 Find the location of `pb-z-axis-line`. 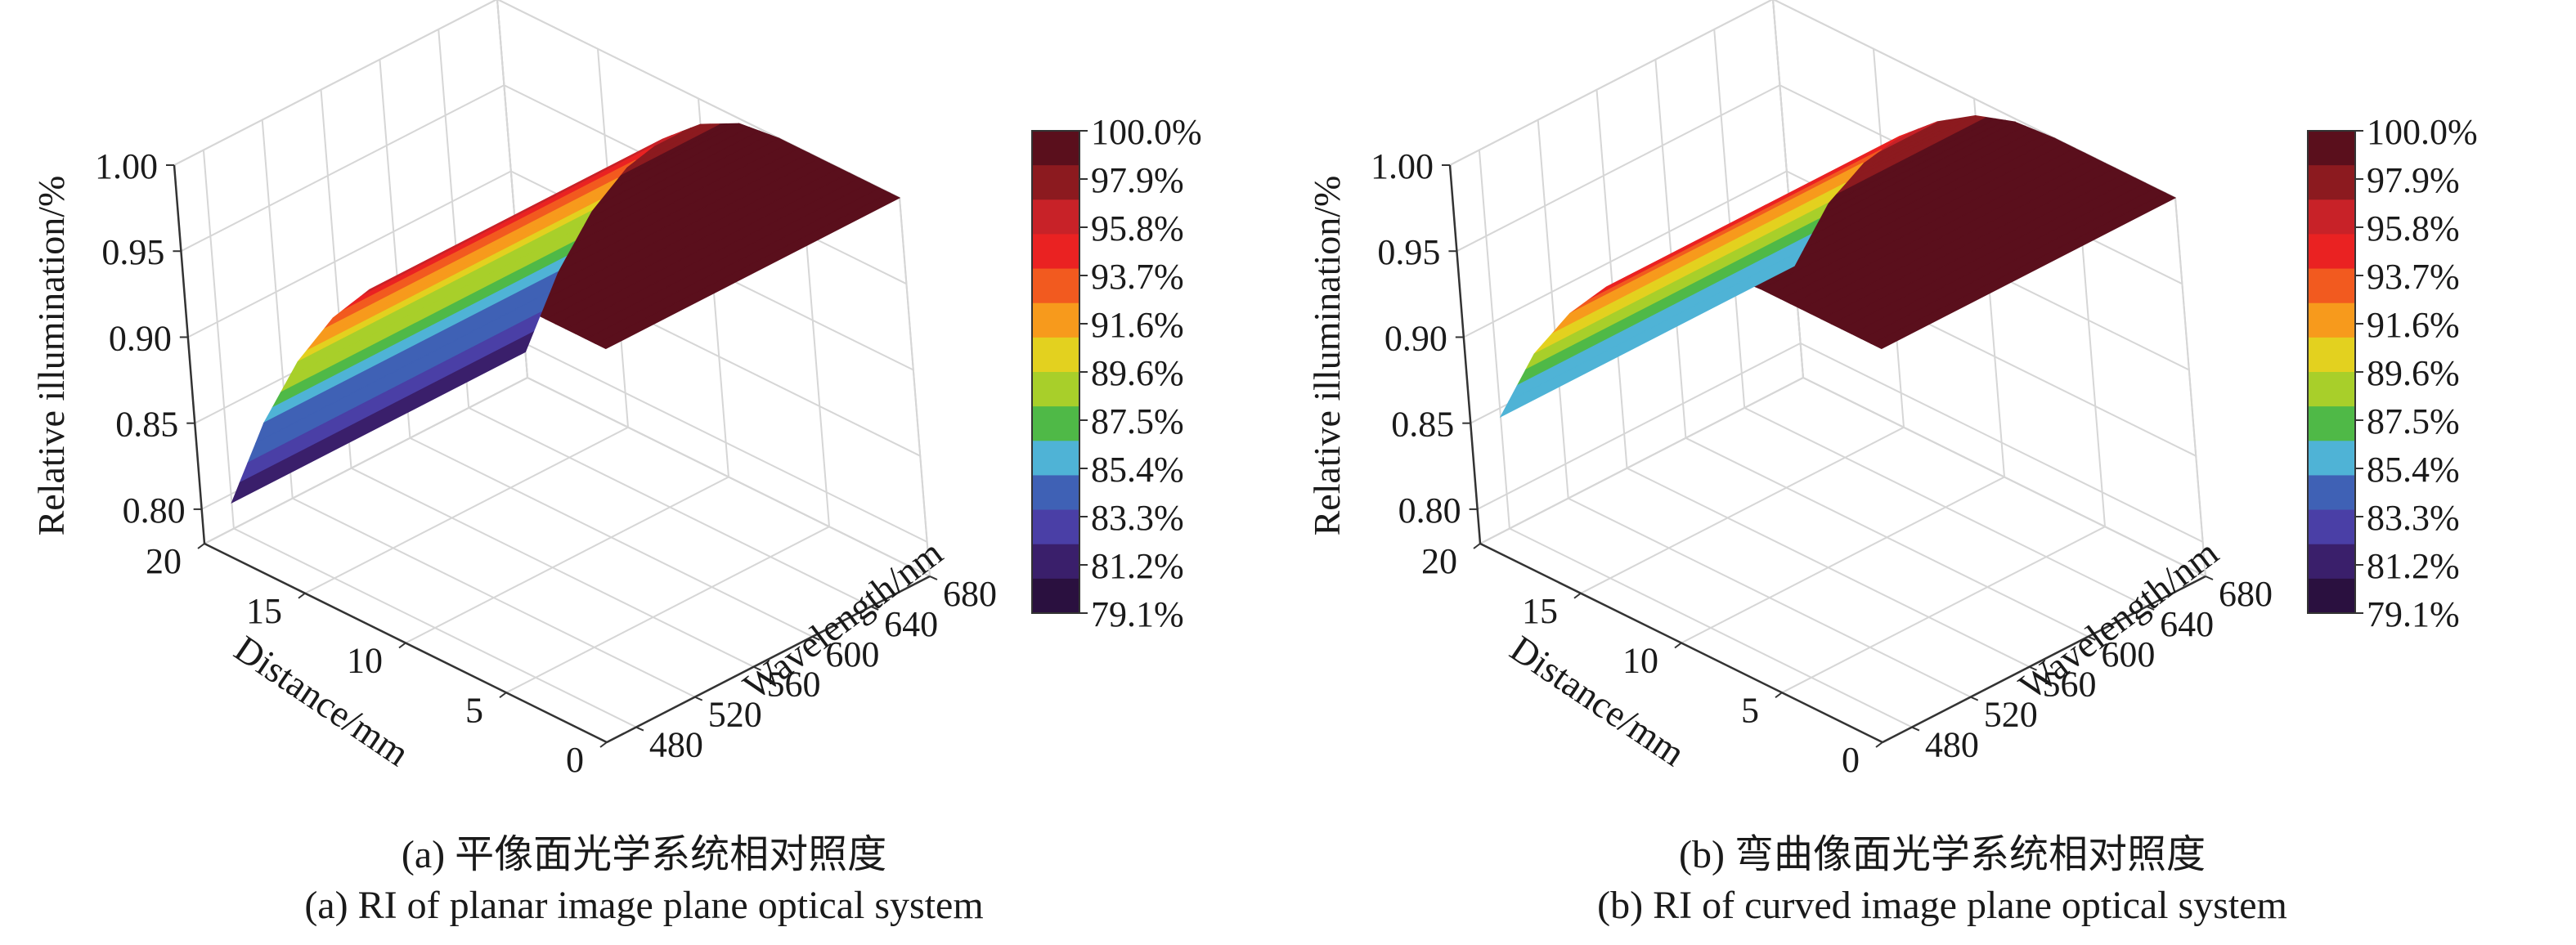

pb-z-axis-line is located at coordinates (1465, 354).